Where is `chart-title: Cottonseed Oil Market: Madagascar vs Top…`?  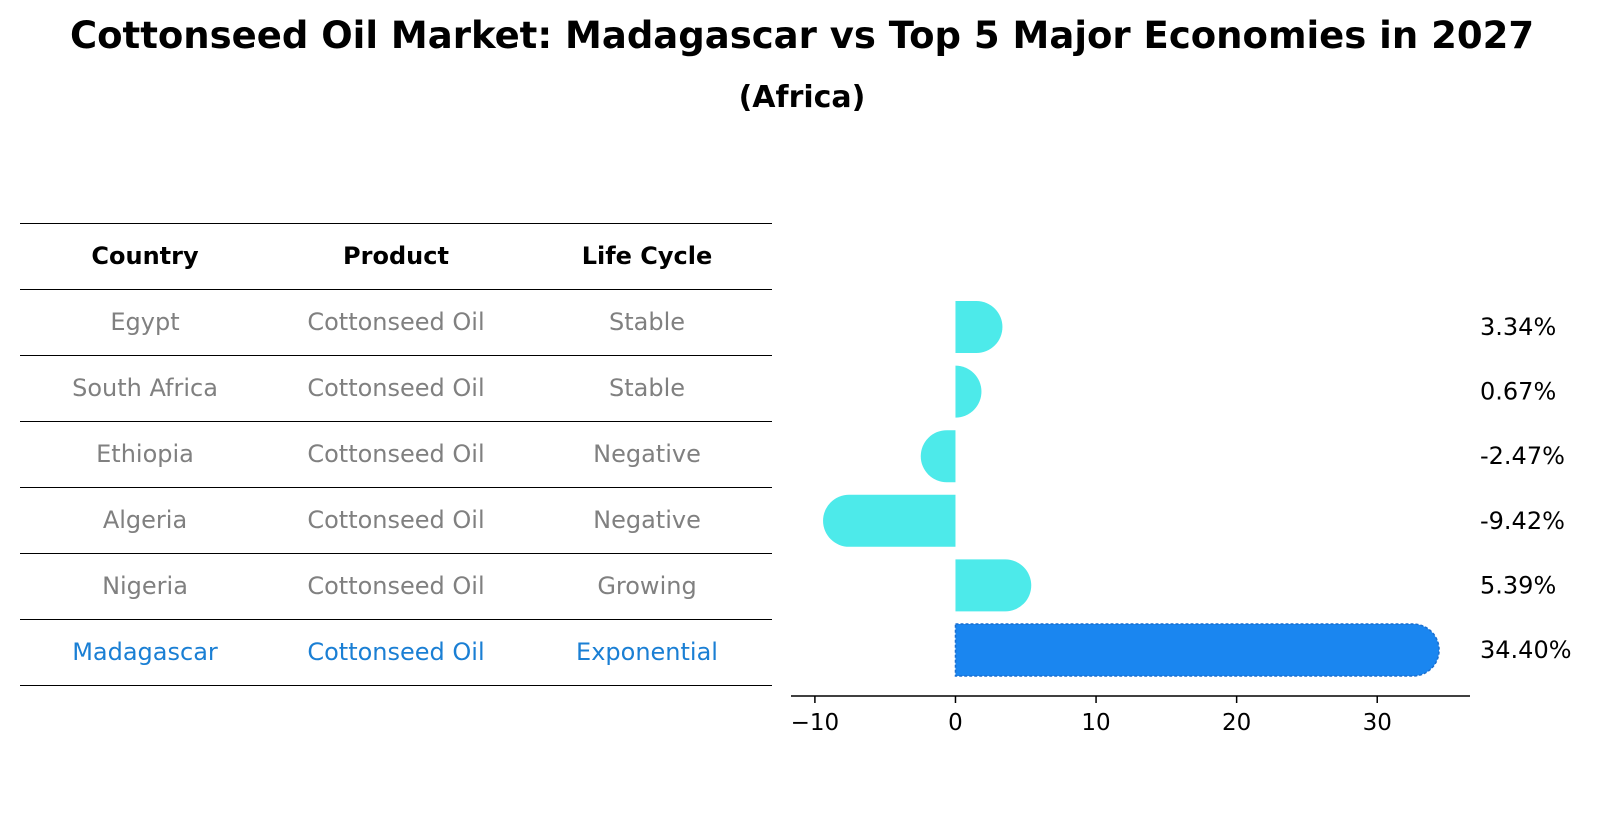
chart-title: Cottonseed Oil Market: Madagascar vs Top… is located at coordinates (802, 35).